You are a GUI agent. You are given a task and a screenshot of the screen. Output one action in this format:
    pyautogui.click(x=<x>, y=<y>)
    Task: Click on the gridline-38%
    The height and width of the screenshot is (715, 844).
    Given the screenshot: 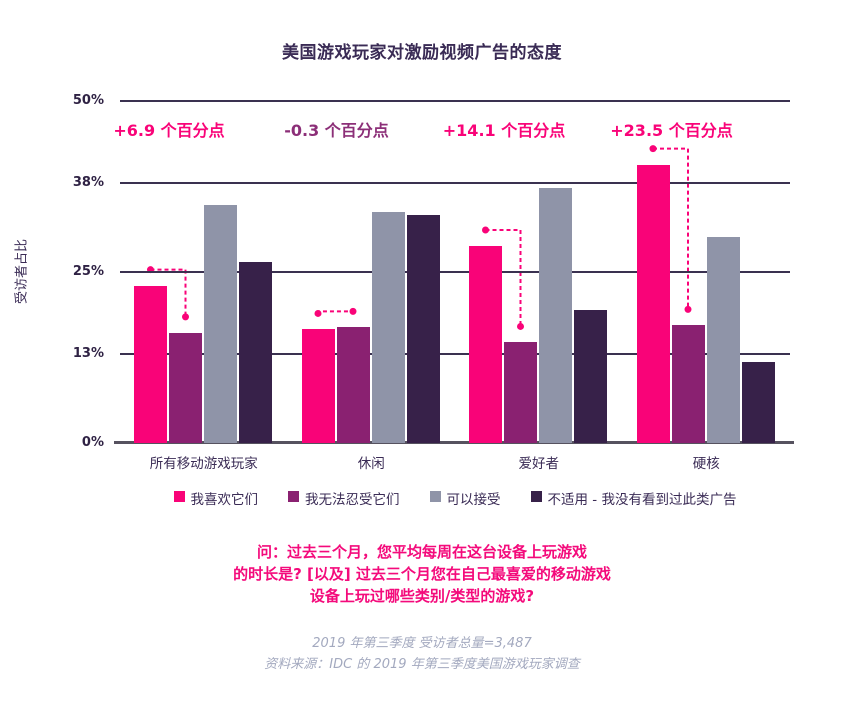 What is the action you would take?
    pyautogui.click(x=455, y=183)
    